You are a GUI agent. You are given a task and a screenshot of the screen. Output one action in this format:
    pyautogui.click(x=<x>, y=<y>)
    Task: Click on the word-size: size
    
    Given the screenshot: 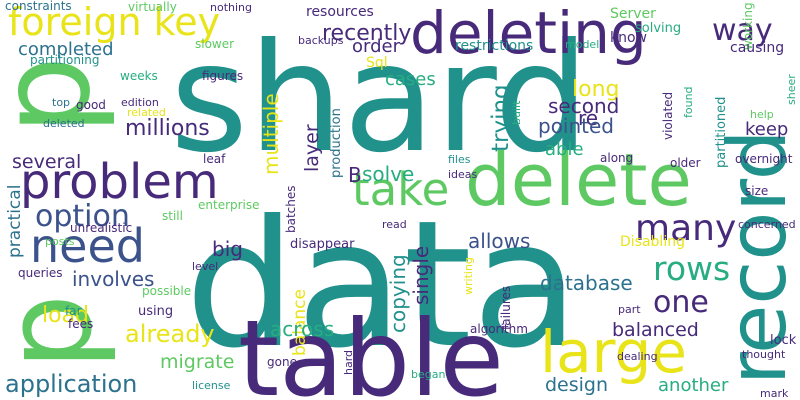 What is the action you would take?
    pyautogui.click(x=756, y=191)
    